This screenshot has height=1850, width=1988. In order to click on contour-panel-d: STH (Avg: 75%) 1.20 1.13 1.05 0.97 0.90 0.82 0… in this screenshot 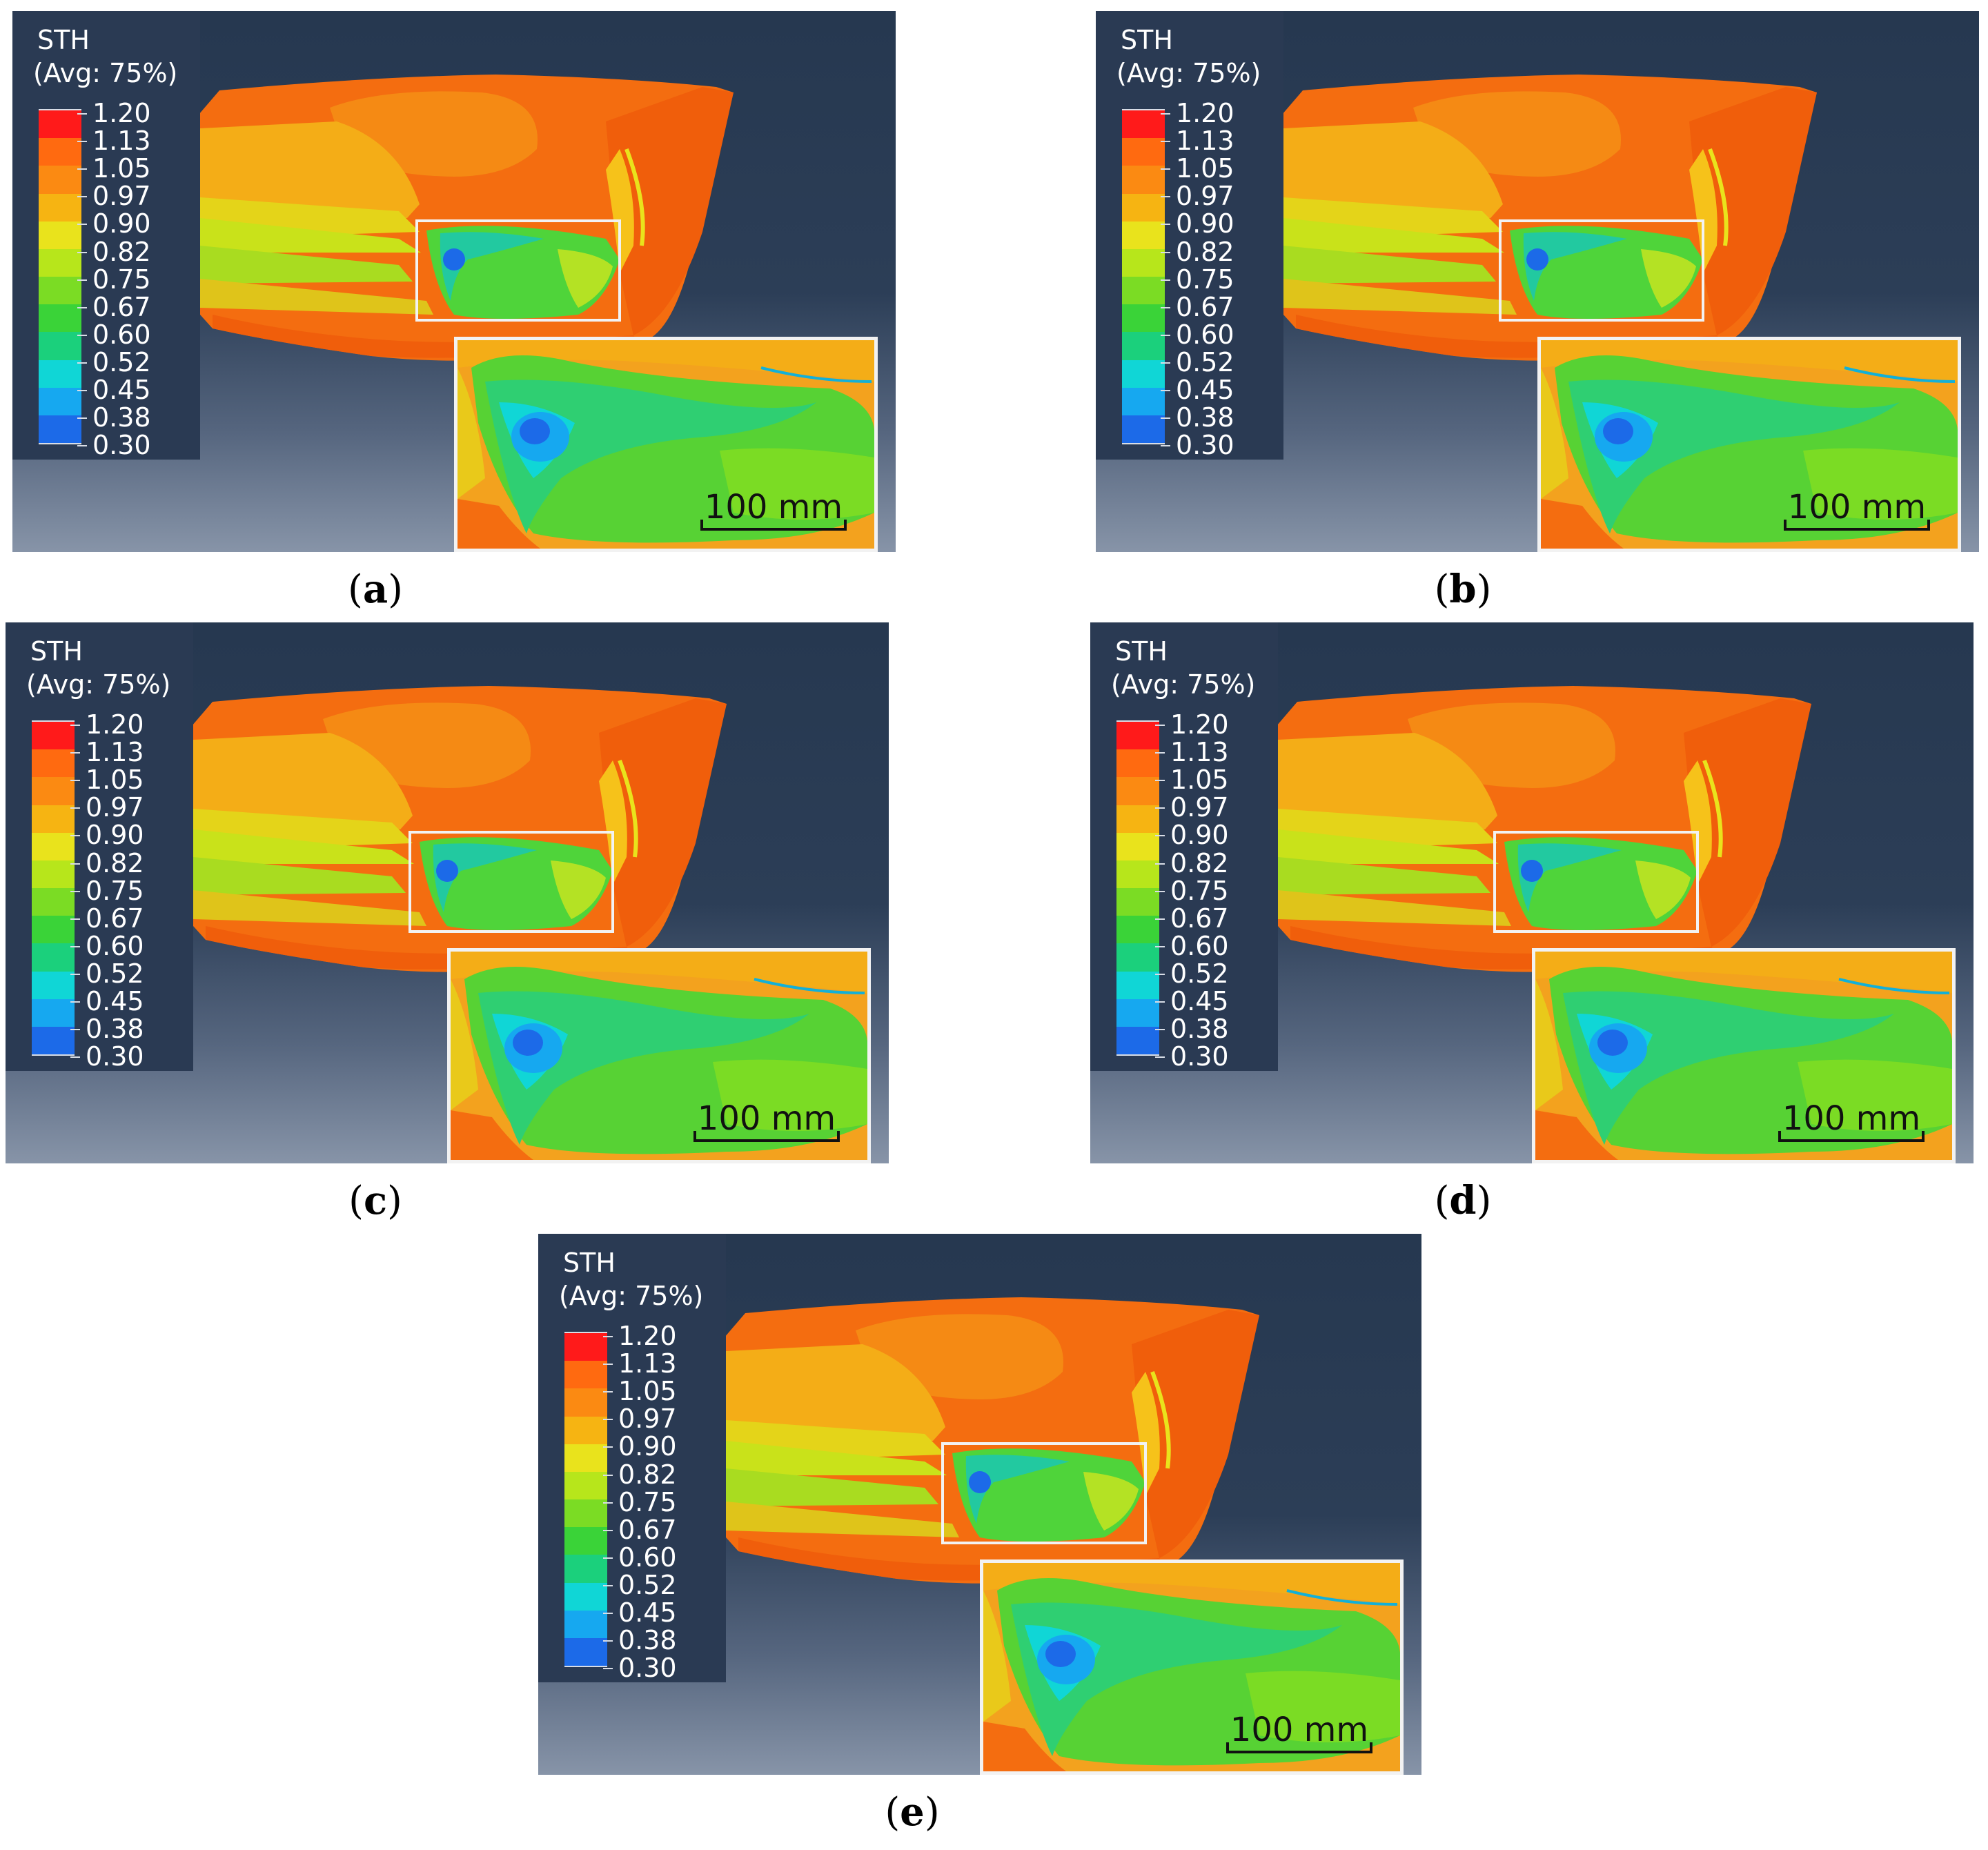, I will do `click(1532, 892)`.